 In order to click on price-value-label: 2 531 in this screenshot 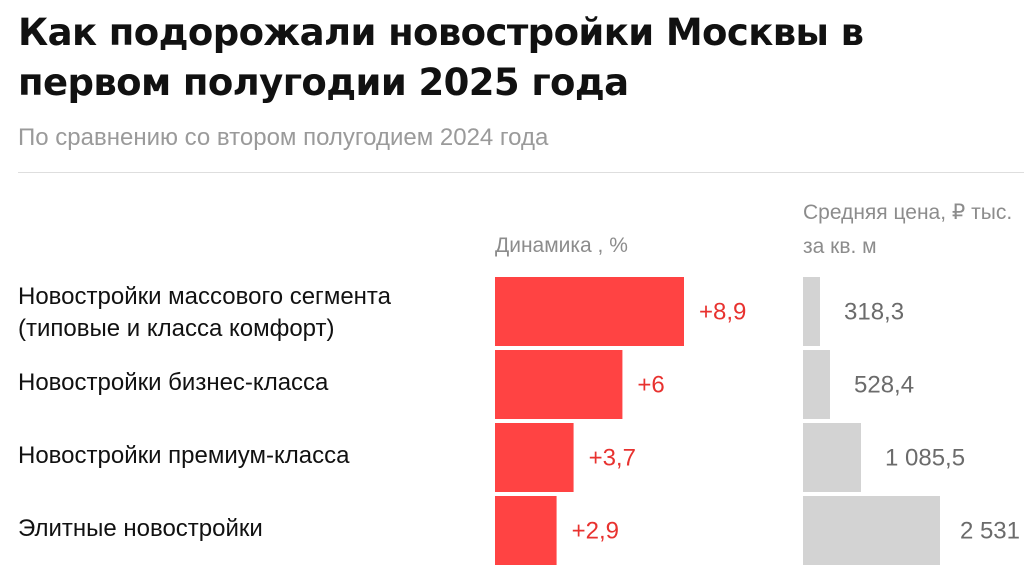, I will do `click(990, 531)`.